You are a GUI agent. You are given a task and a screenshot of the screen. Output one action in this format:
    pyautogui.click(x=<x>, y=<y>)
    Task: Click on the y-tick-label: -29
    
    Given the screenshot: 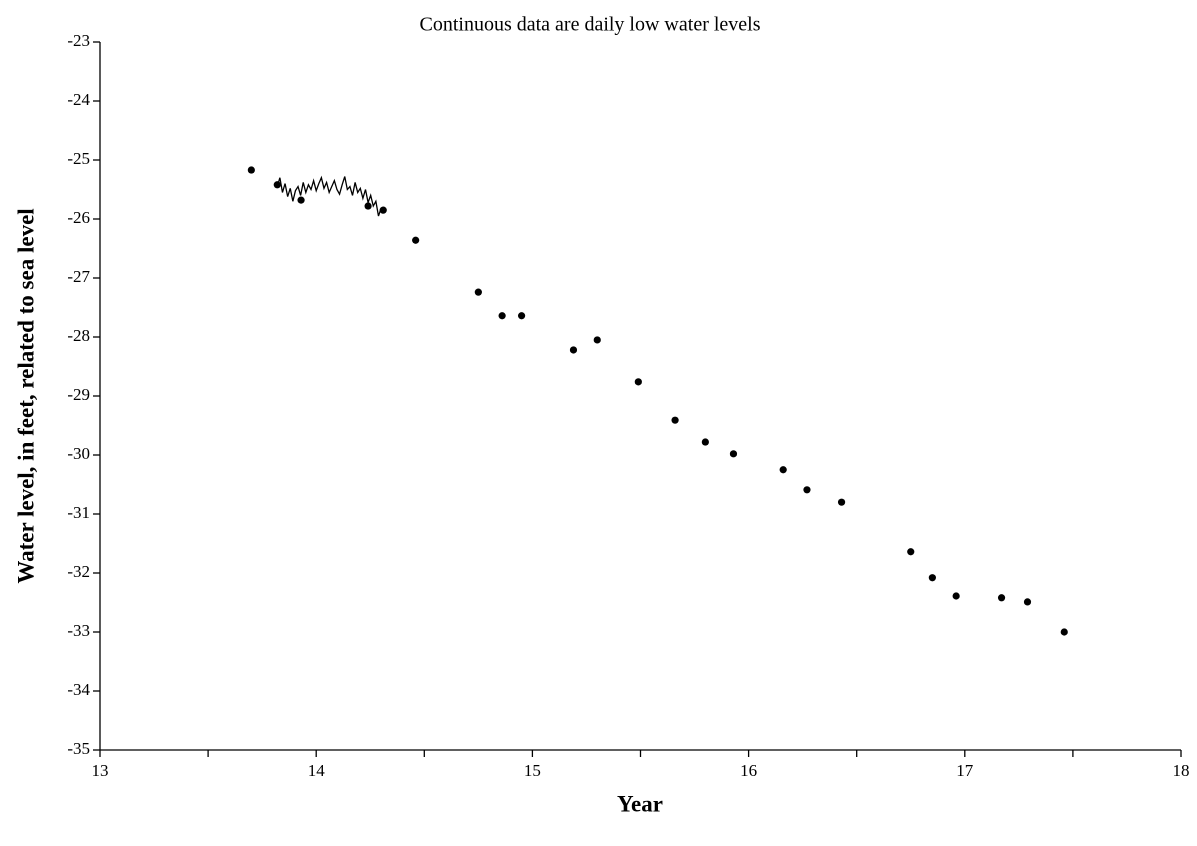 What is the action you would take?
    pyautogui.click(x=78, y=394)
    